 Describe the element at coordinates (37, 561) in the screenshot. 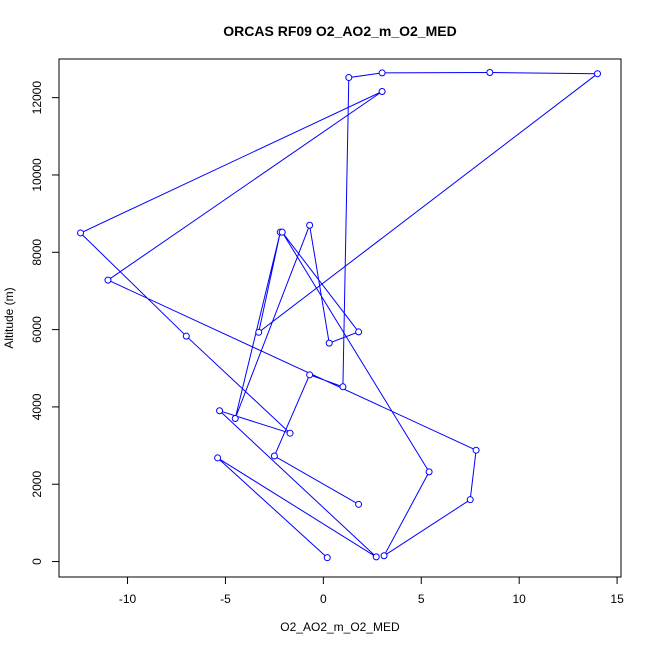

I see `y-tick-label: 0` at that location.